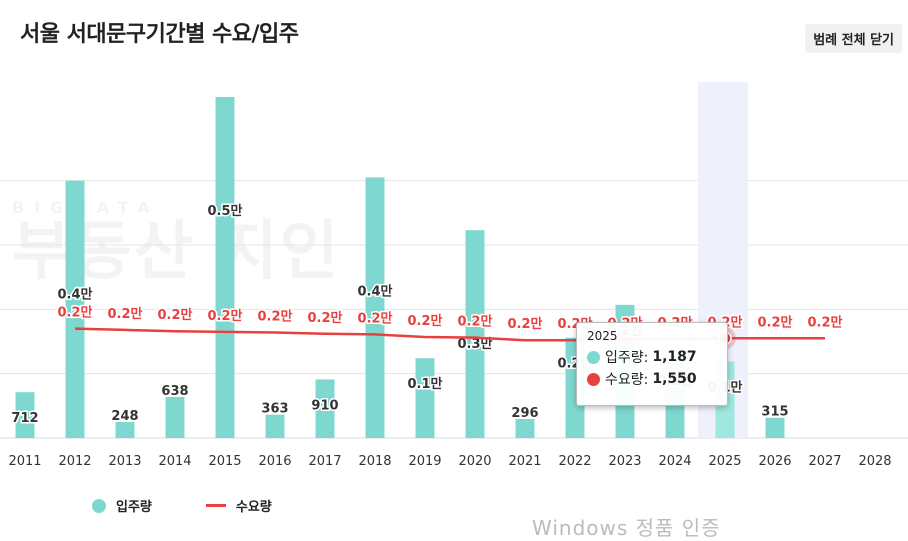  I want to click on x-tick-label: 2024, so click(674, 461).